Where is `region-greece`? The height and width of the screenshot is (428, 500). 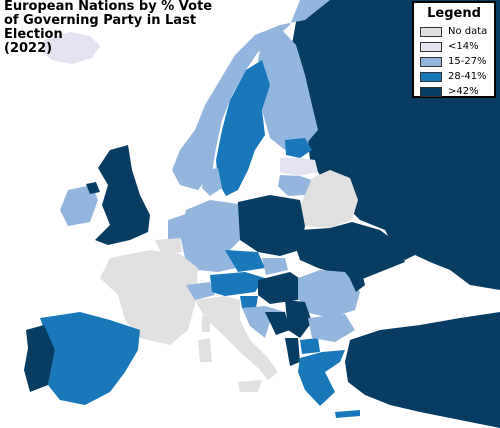
region-greece is located at coordinates (321, 378).